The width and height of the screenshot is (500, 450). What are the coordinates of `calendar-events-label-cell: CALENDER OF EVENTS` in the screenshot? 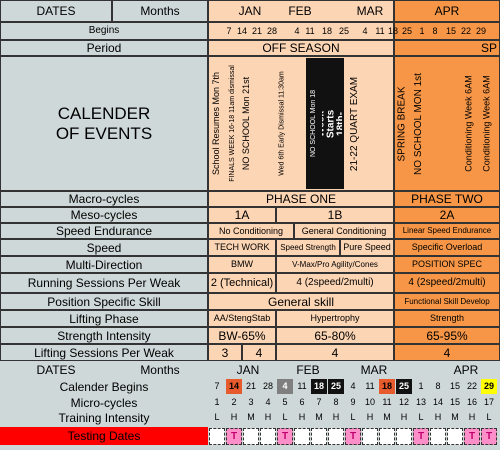 It's located at (104, 123).